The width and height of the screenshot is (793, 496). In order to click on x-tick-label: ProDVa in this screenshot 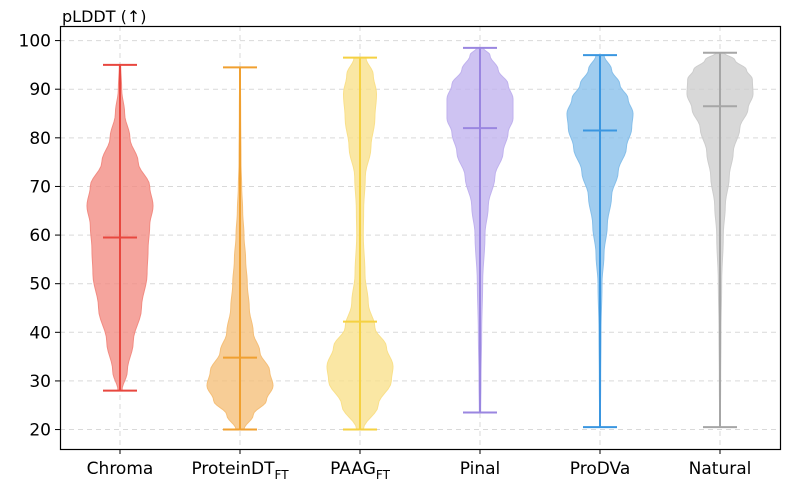, I will do `click(600, 469)`.